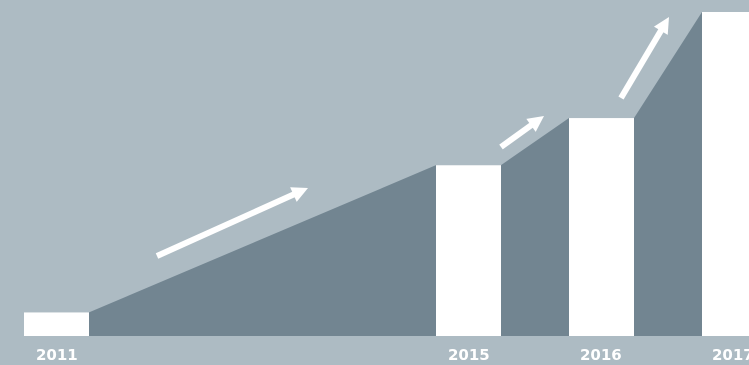  Describe the element at coordinates (730, 355) in the screenshot. I see `x-tick-label-2017: 2017` at that location.